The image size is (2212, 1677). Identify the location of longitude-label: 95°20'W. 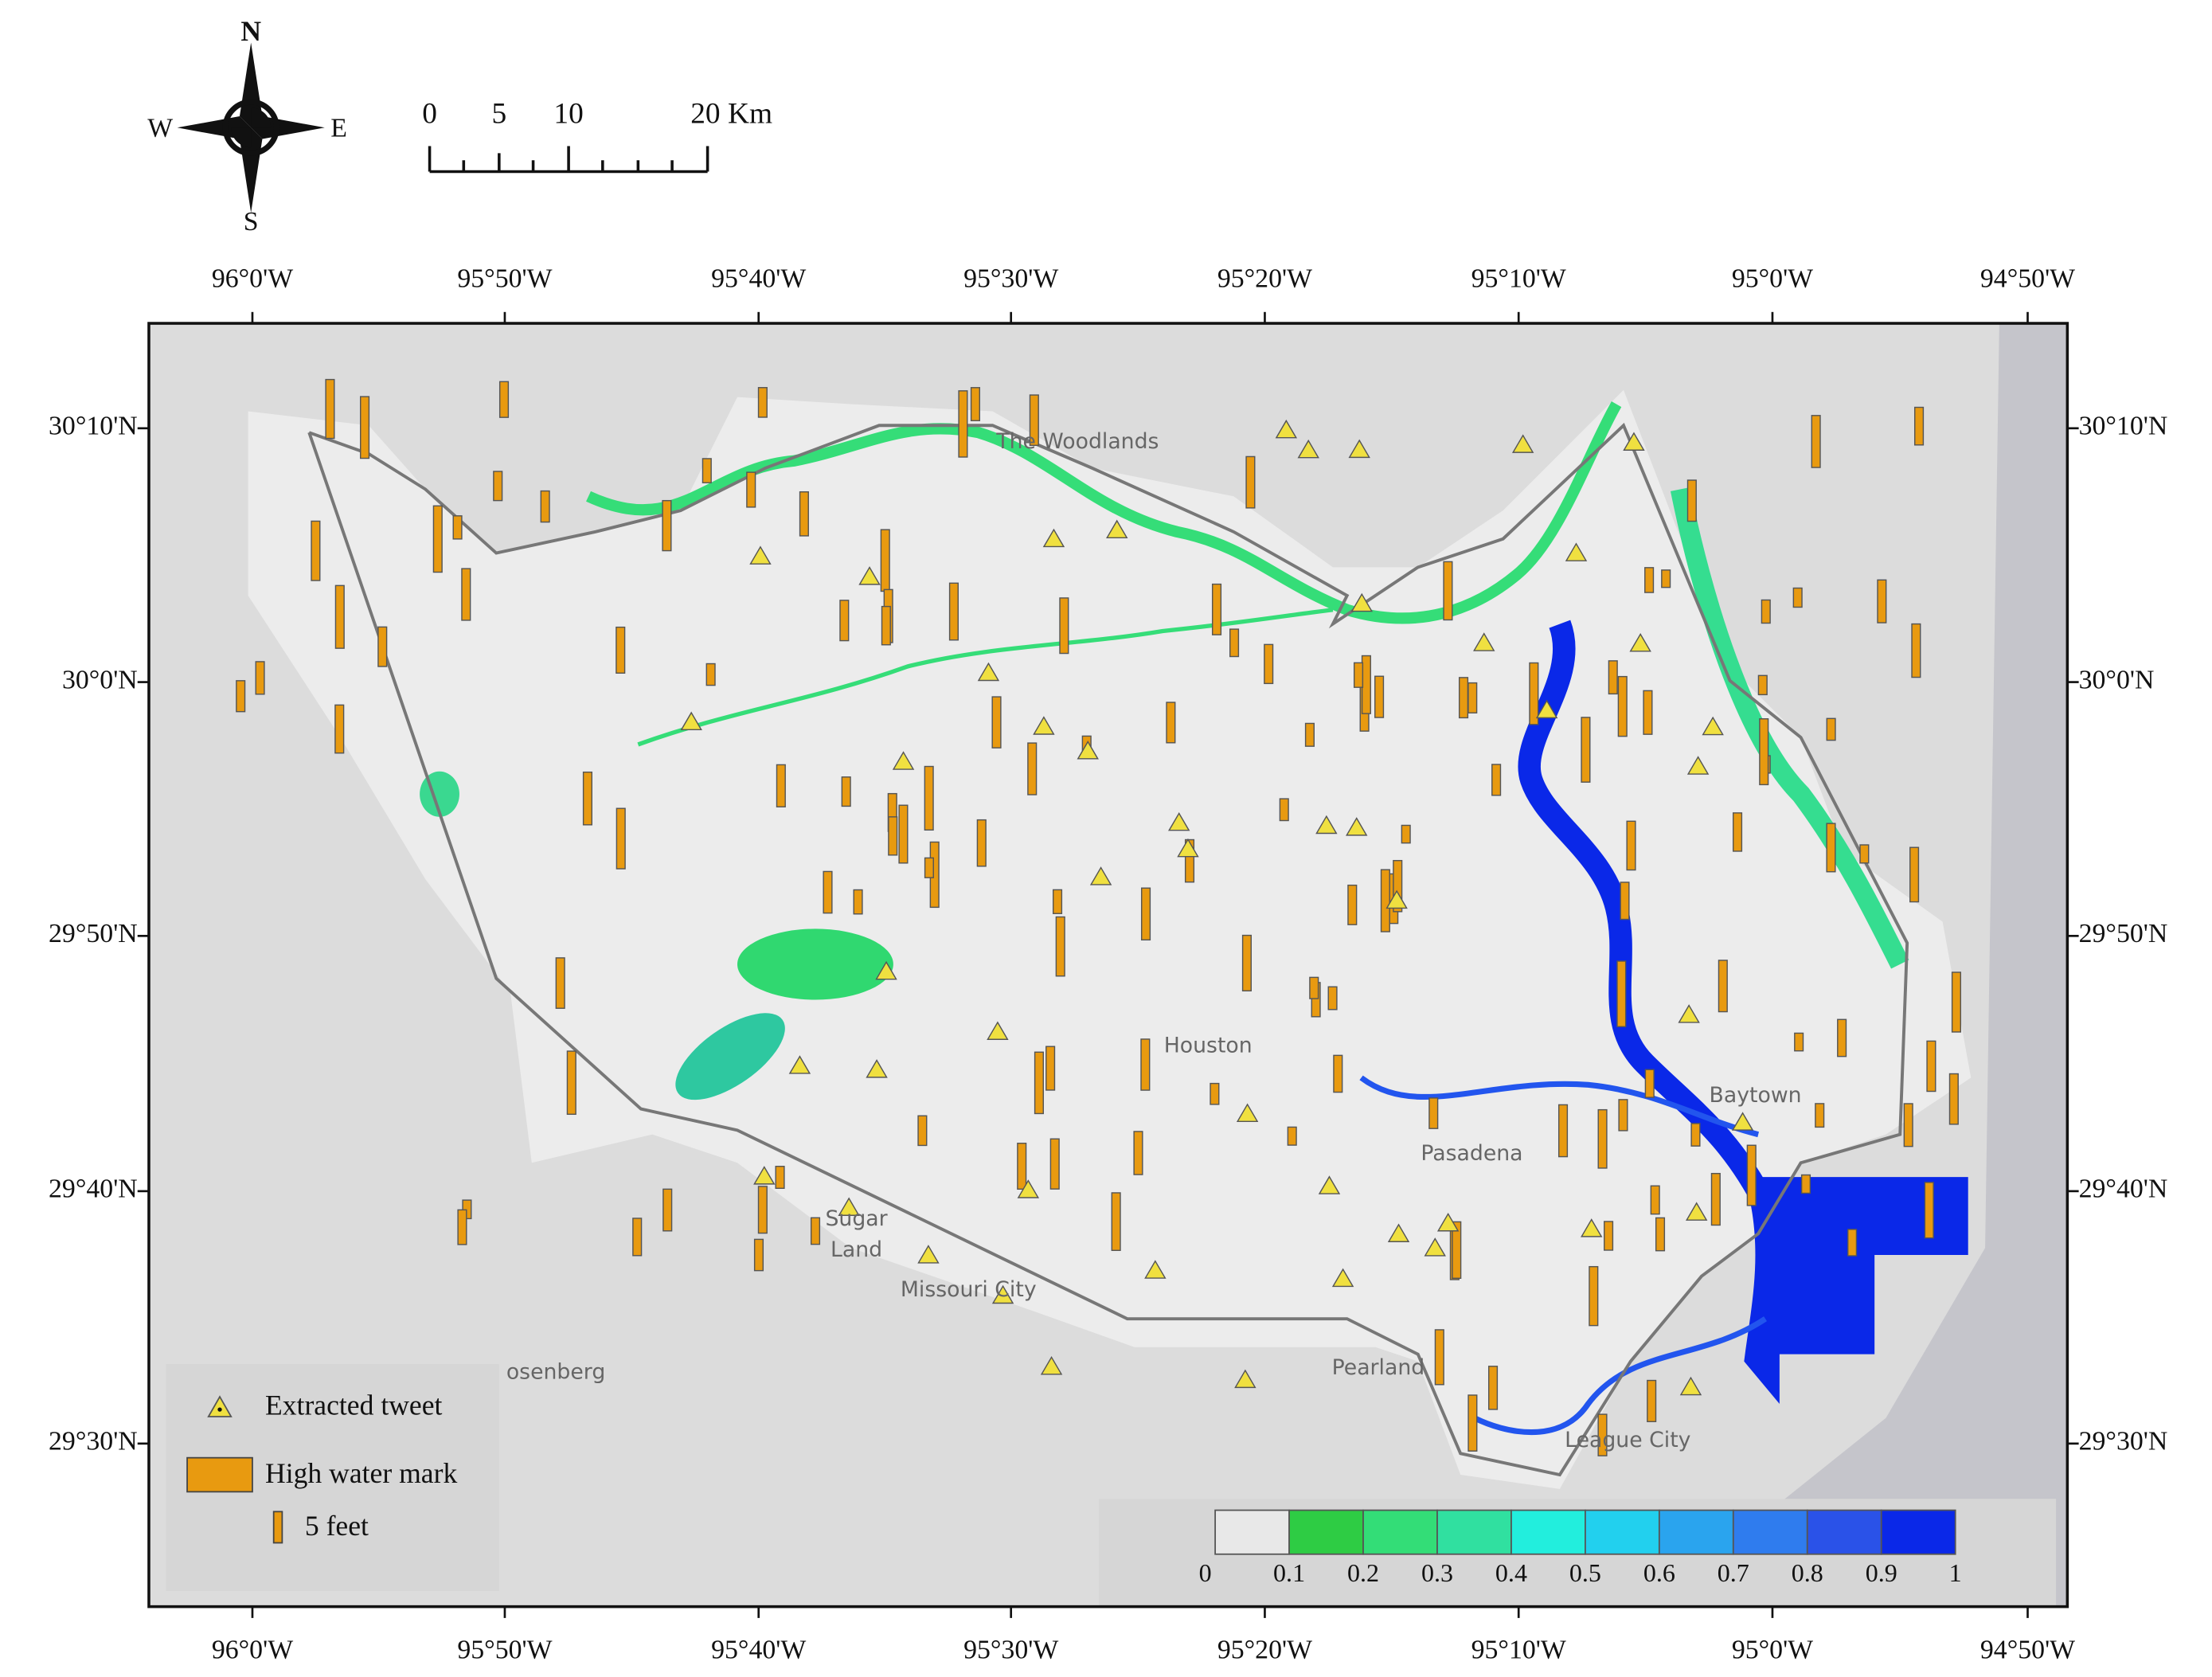
(1264, 1649).